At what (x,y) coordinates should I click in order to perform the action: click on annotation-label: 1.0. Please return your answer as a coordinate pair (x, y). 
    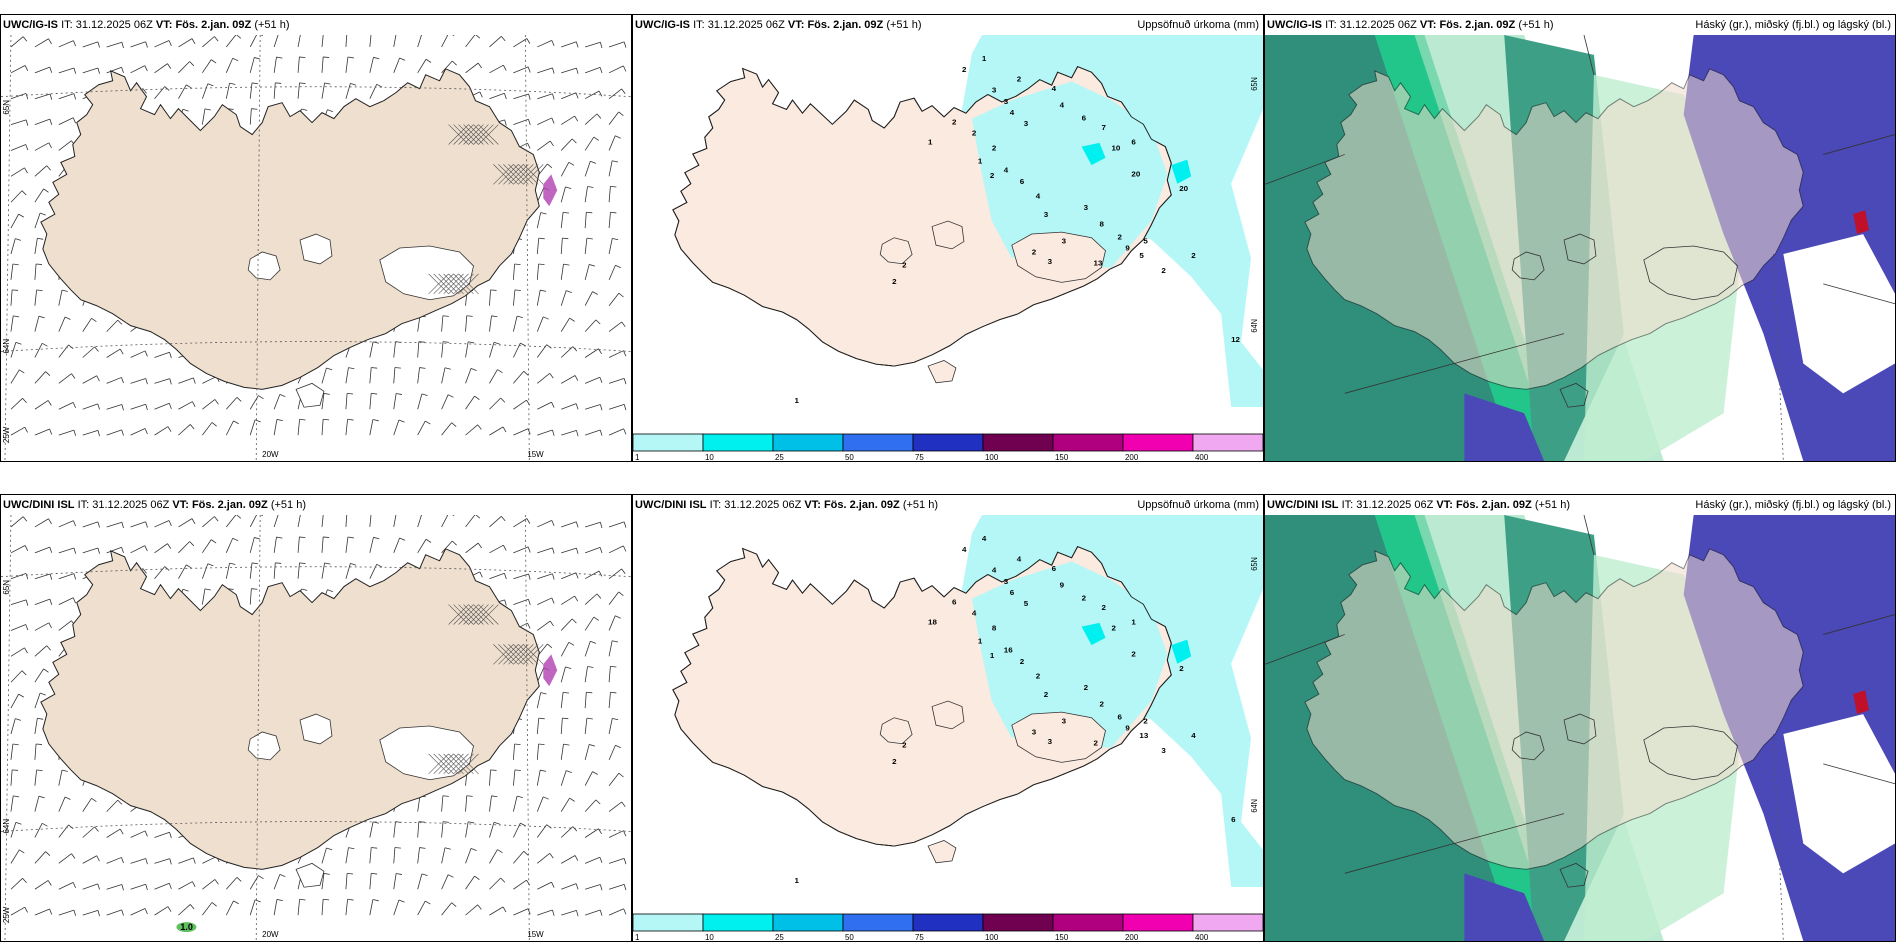
    Looking at the image, I should click on (186, 927).